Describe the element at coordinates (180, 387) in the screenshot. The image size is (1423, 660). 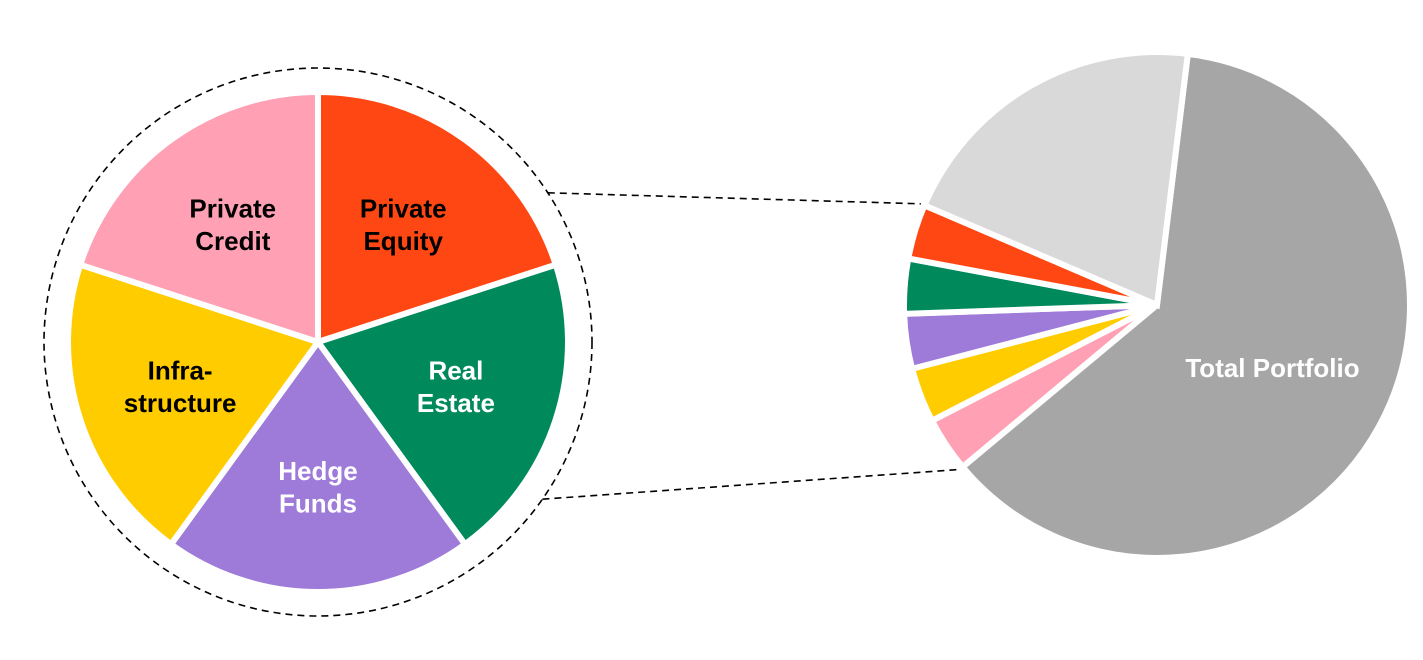
I see `detail-label-infra-structure: Infra-structure` at that location.